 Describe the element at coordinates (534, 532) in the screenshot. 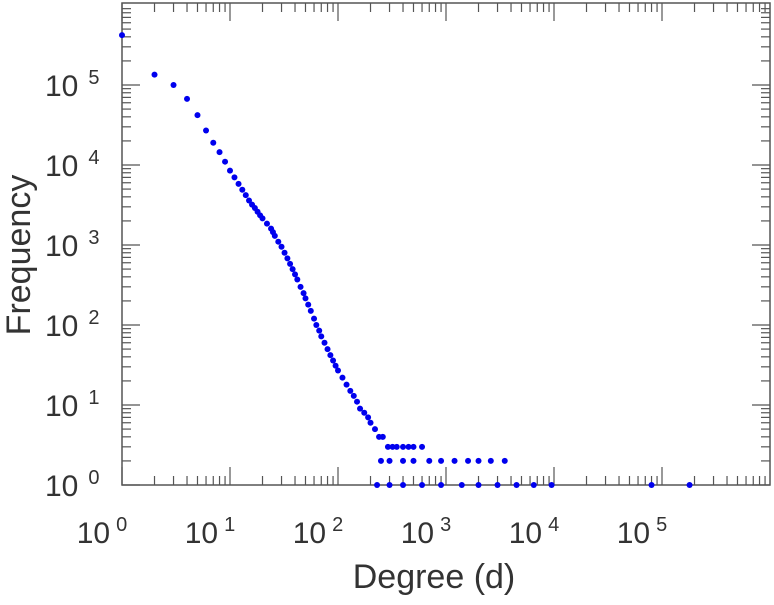

I see `x-tick-label: 10 4` at that location.